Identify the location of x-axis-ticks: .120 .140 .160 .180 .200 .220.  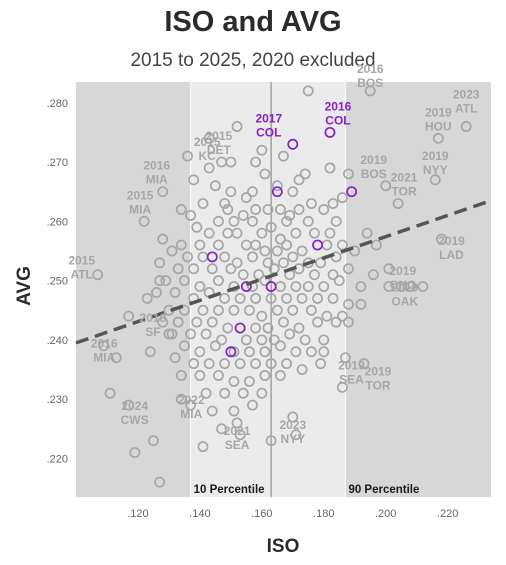
(292, 514).